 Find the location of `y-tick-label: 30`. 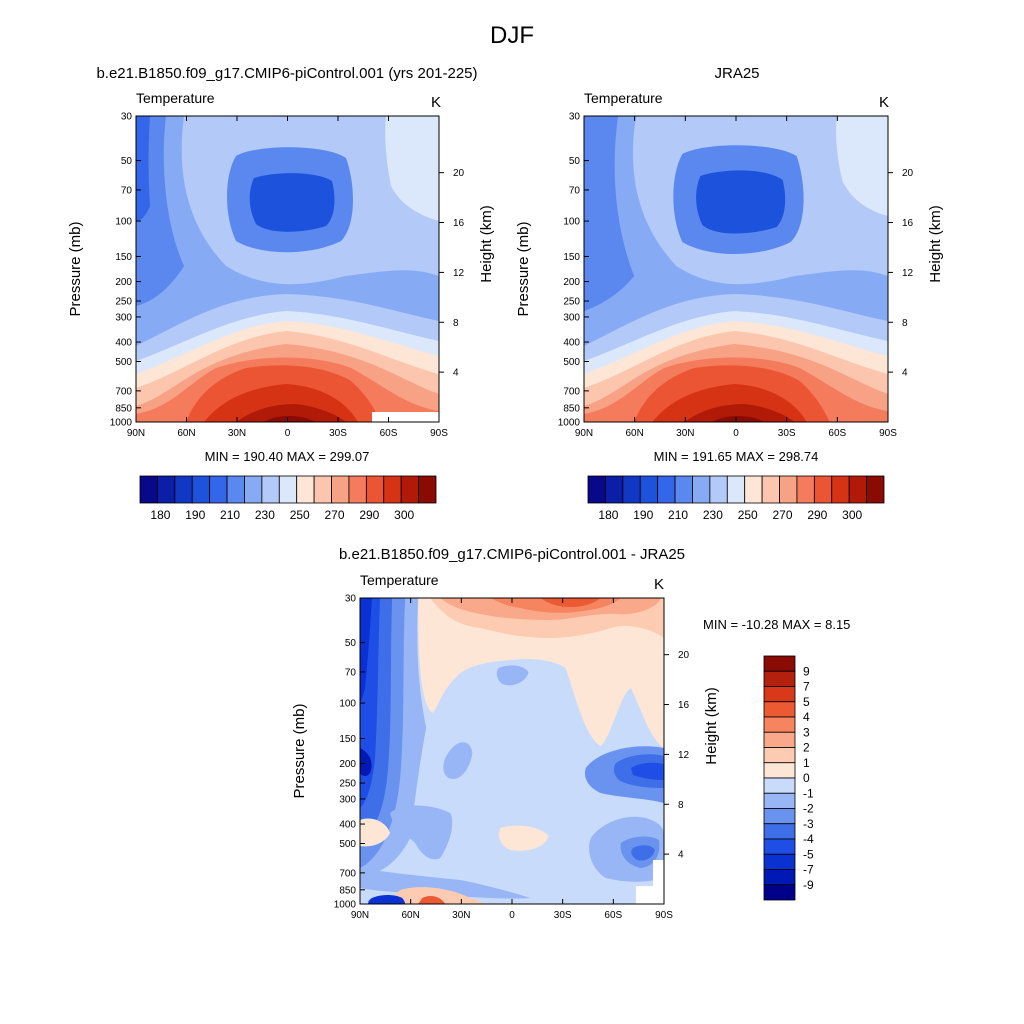

y-tick-label: 30 is located at coordinates (351, 599).